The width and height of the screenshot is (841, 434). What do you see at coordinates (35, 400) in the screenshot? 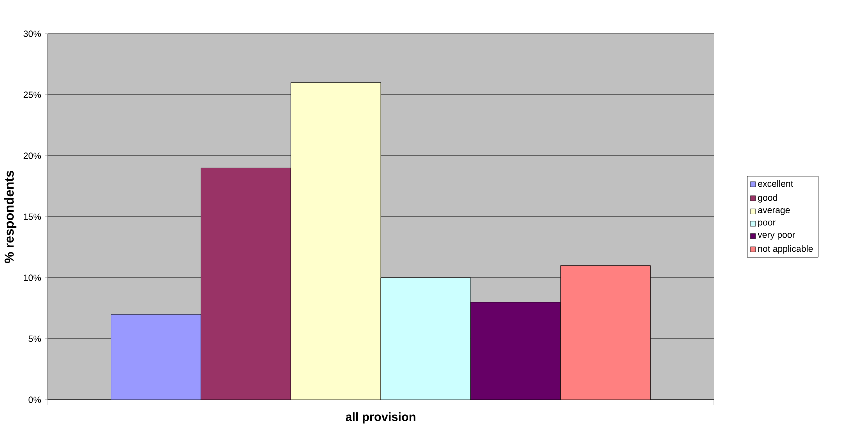
I see `y-tick-label: 0%` at bounding box center [35, 400].